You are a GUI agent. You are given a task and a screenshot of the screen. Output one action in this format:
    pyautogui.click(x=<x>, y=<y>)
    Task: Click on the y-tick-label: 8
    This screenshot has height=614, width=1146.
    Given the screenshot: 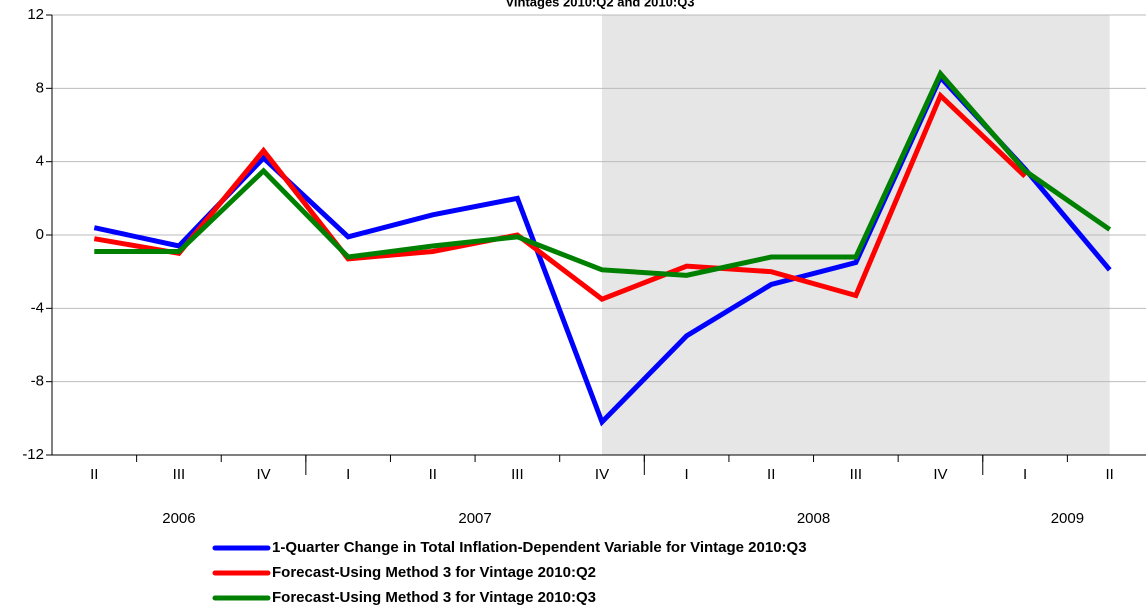 What is the action you would take?
    pyautogui.click(x=40, y=87)
    